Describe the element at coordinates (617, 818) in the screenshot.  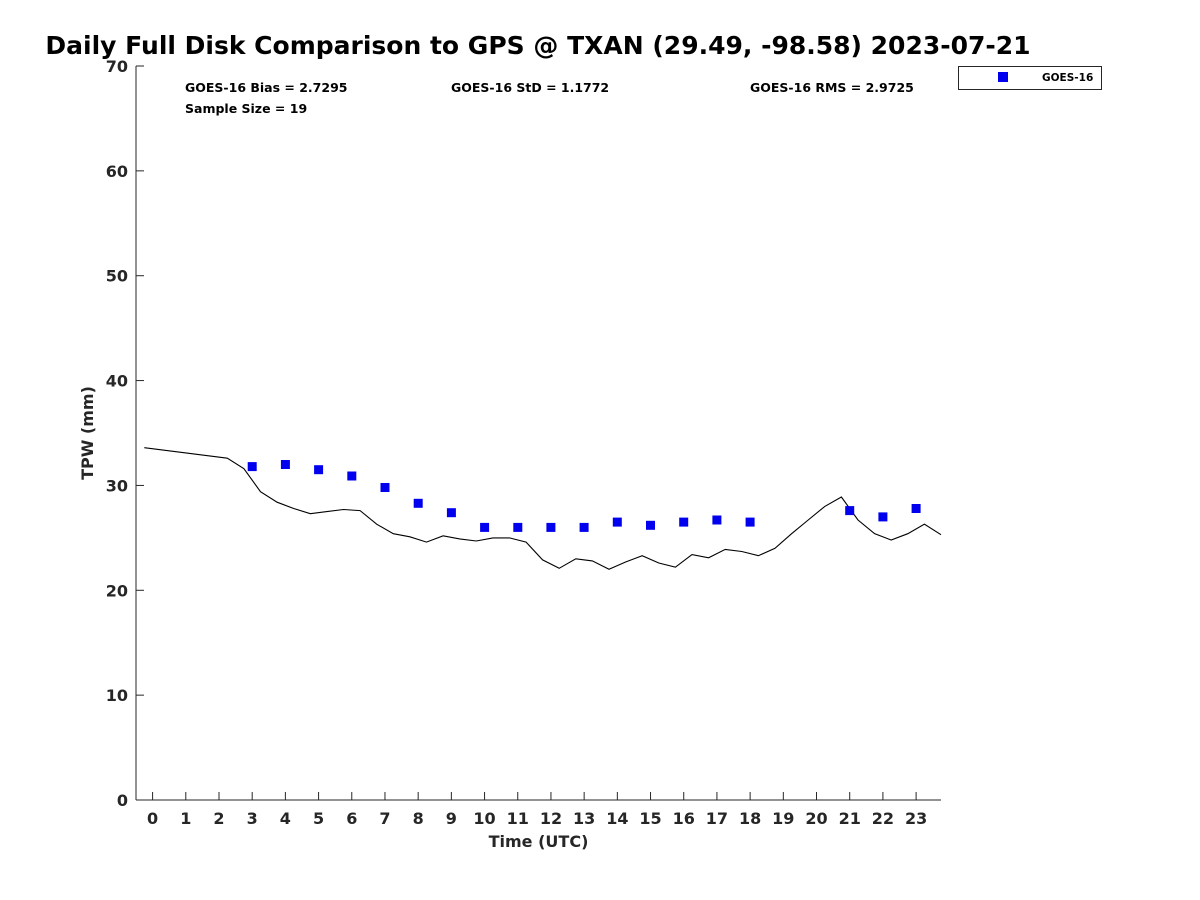
I see `x-tick-label: 14` at that location.